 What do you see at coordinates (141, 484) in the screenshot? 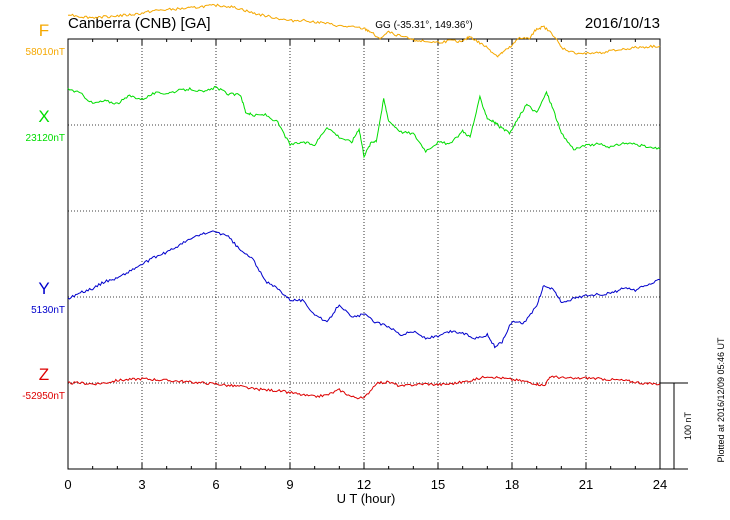
I see `x-tick-label: 3` at bounding box center [141, 484].